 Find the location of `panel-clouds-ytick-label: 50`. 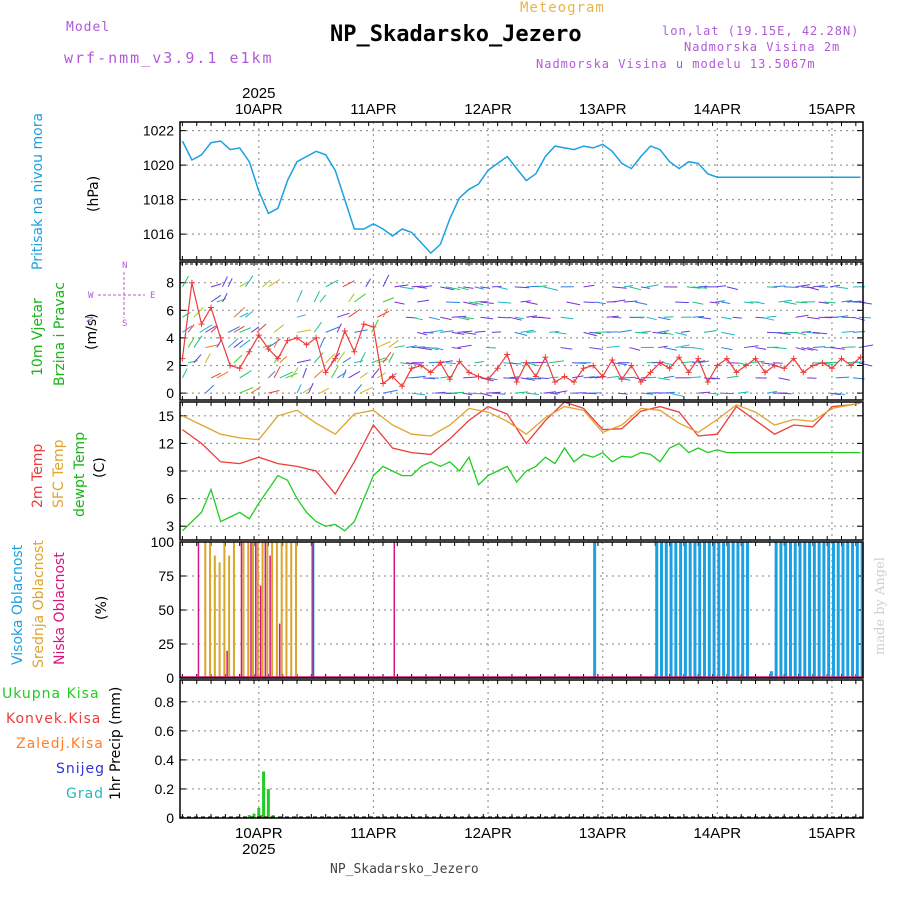

panel-clouds-ytick-label: 50 is located at coordinates (166, 610).